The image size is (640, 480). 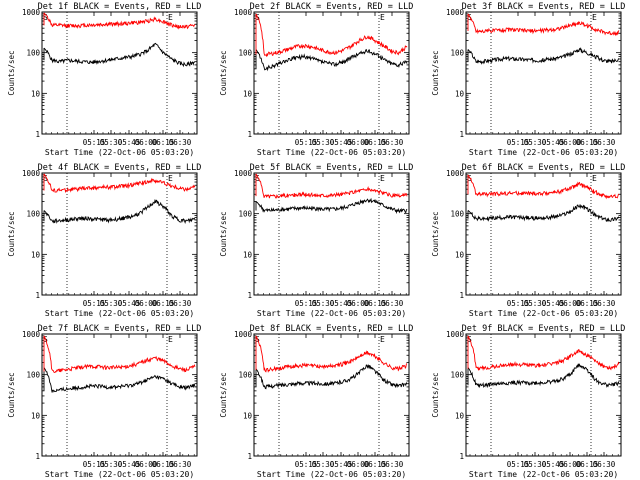 What do you see at coordinates (120, 7) in the screenshot?
I see `chart-title: Det 1f BLACK = Events, RED = LLD` at bounding box center [120, 7].